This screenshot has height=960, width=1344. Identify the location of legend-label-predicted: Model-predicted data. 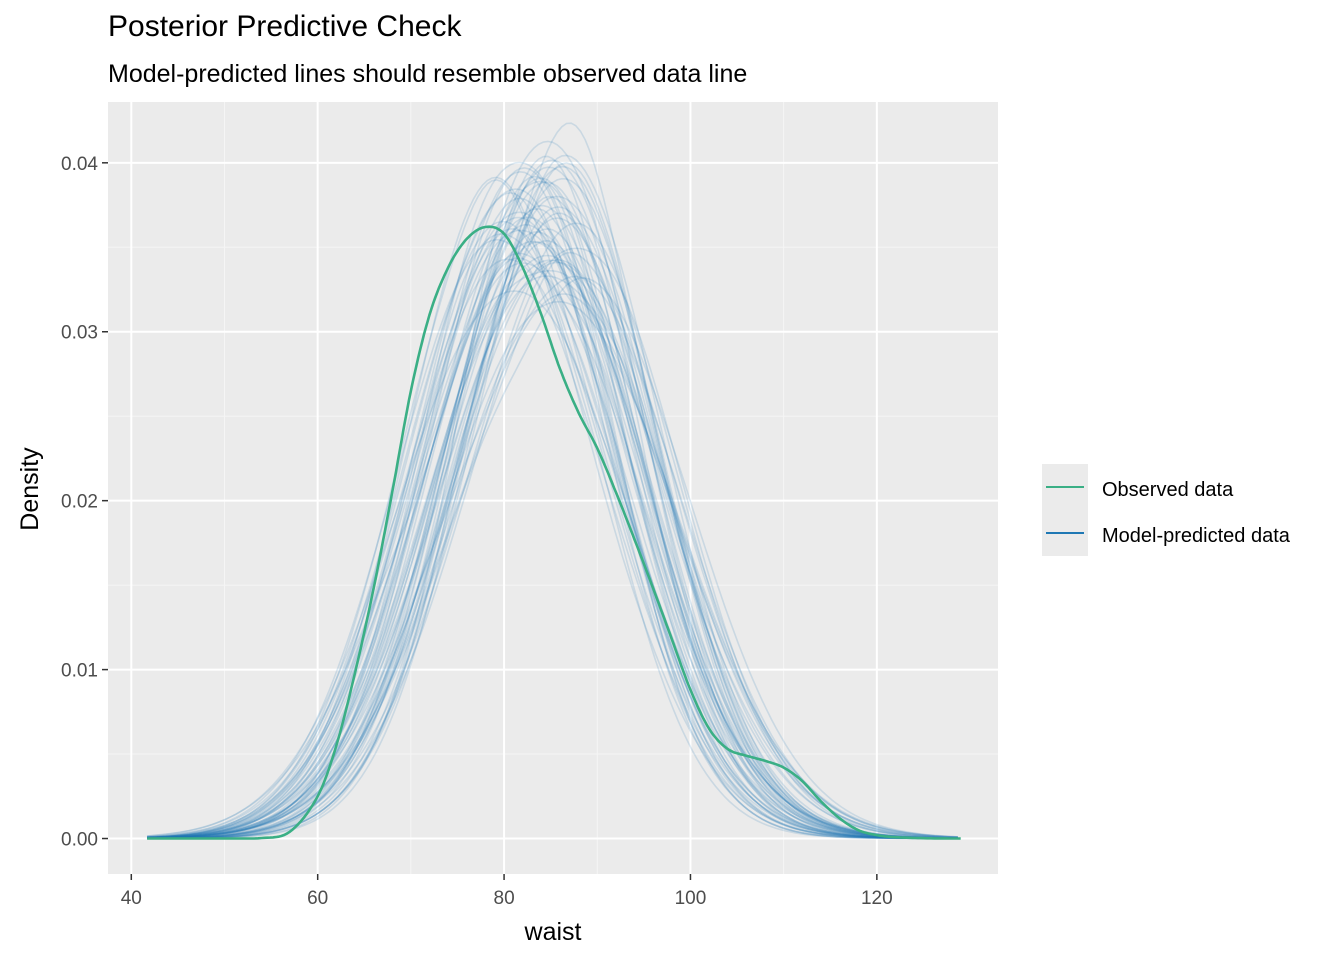
(1196, 536).